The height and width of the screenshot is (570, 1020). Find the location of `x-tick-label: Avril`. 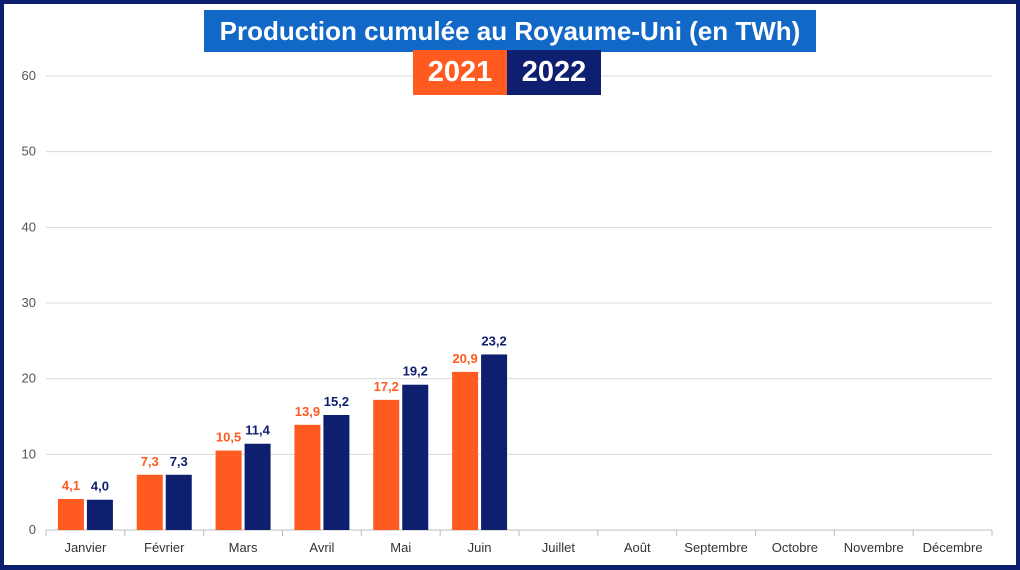

x-tick-label: Avril is located at coordinates (321, 547).